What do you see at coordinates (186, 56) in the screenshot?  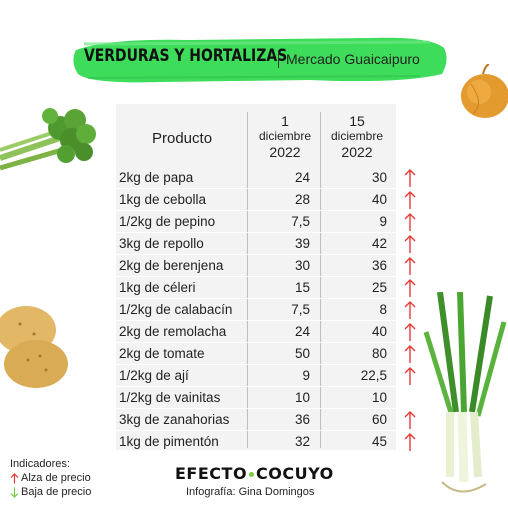 I see `page-title: VERDURAS Y HORTALIZAS` at bounding box center [186, 56].